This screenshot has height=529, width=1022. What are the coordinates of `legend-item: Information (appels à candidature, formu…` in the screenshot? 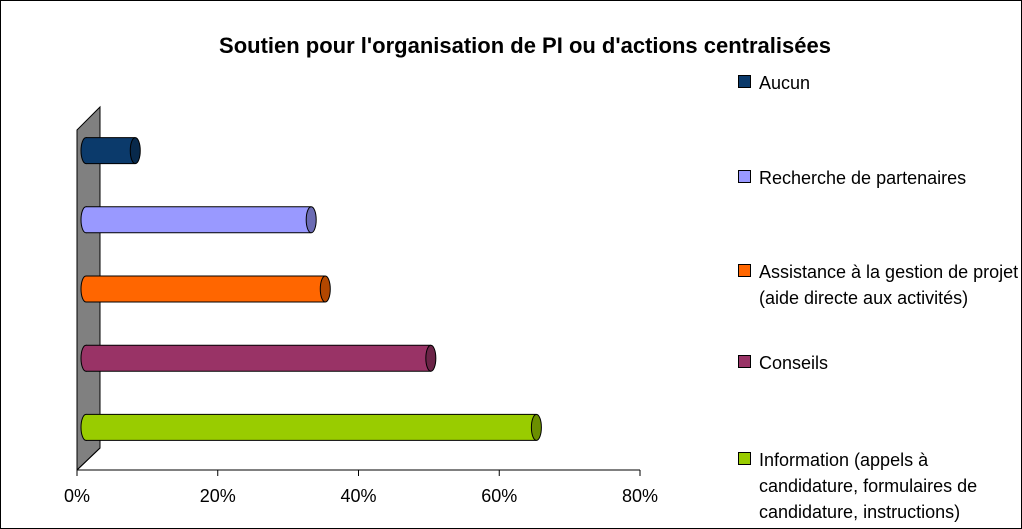 It's located at (878, 486).